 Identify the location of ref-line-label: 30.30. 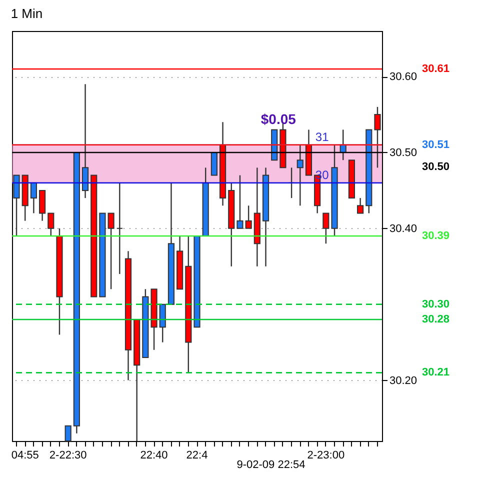
(436, 304).